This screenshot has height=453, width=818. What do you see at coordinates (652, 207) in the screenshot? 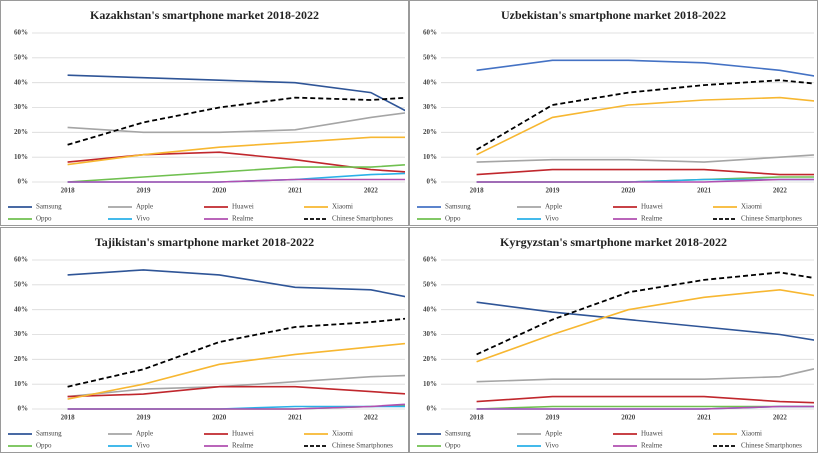
I see `legend-label: Huawei` at bounding box center [652, 207].